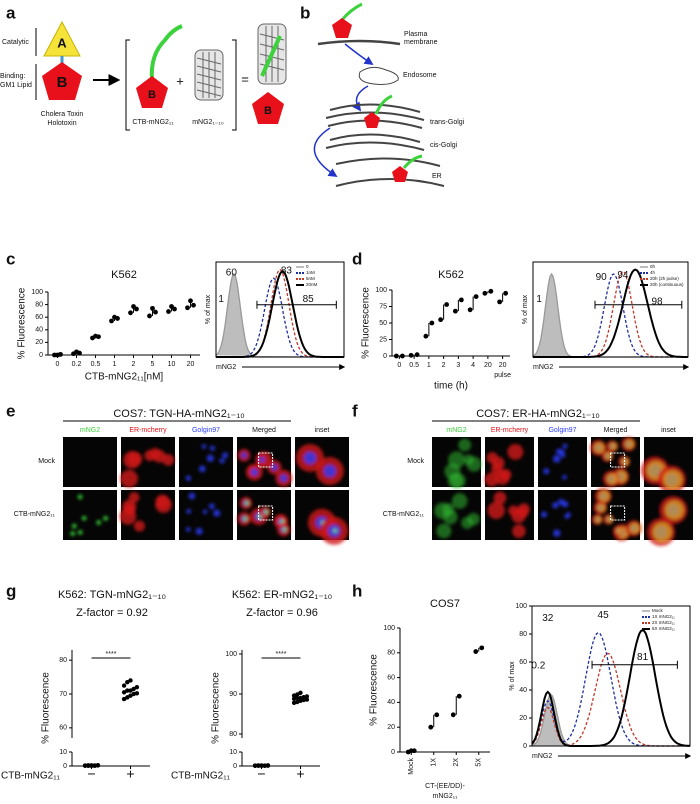 The width and height of the screenshot is (700, 804). I want to click on annotation: 81, so click(643, 657).